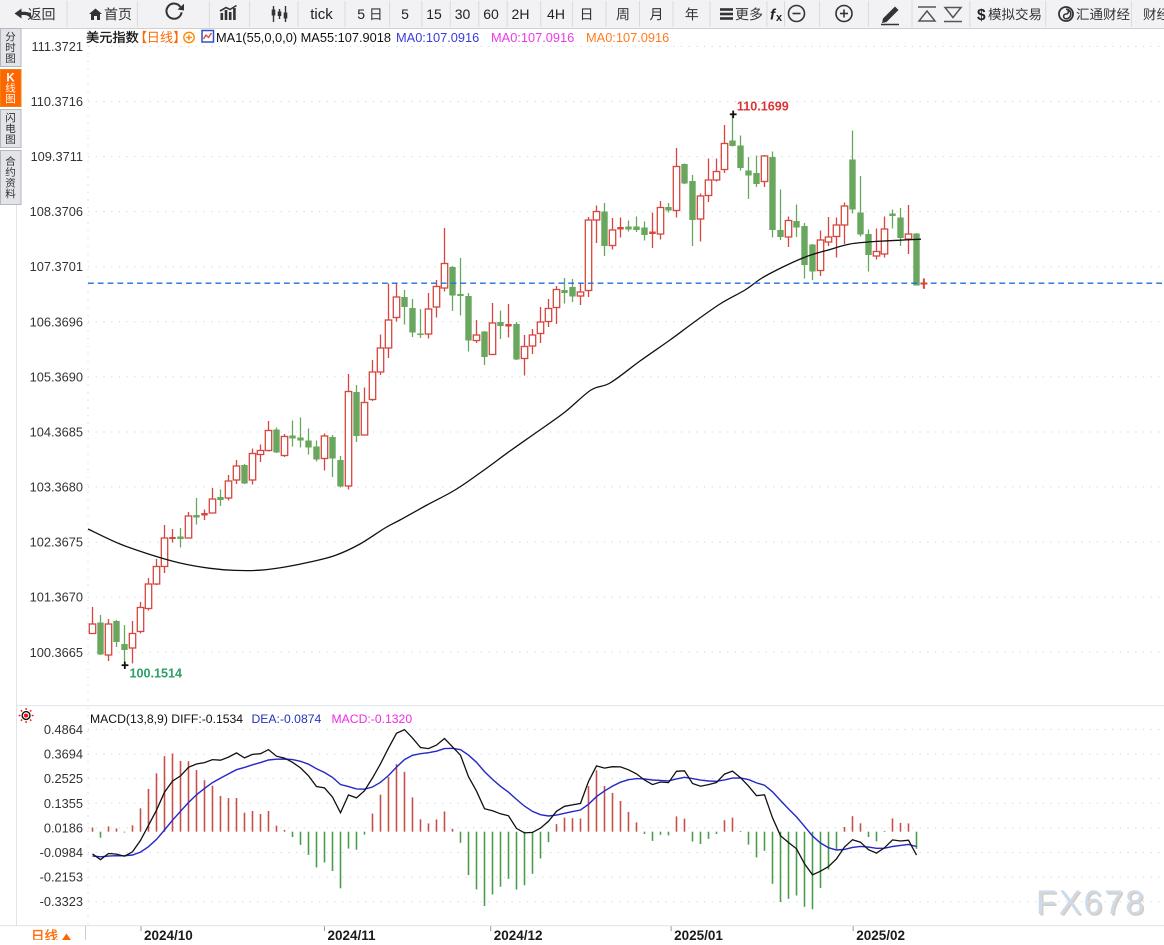 This screenshot has width=1164, height=945. What do you see at coordinates (56, 597) in the screenshot?
I see `svg-text: 101.3670` at bounding box center [56, 597].